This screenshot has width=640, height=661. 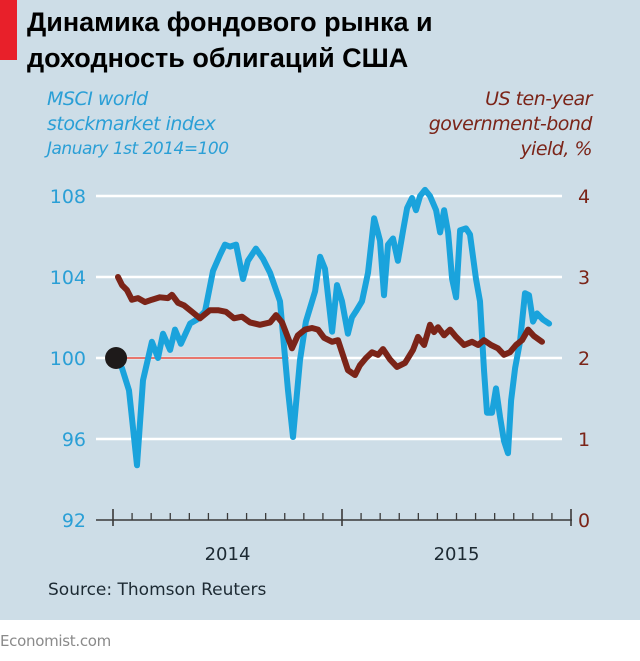 What do you see at coordinates (228, 554) in the screenshot?
I see `x-tick-label: 2014` at bounding box center [228, 554].